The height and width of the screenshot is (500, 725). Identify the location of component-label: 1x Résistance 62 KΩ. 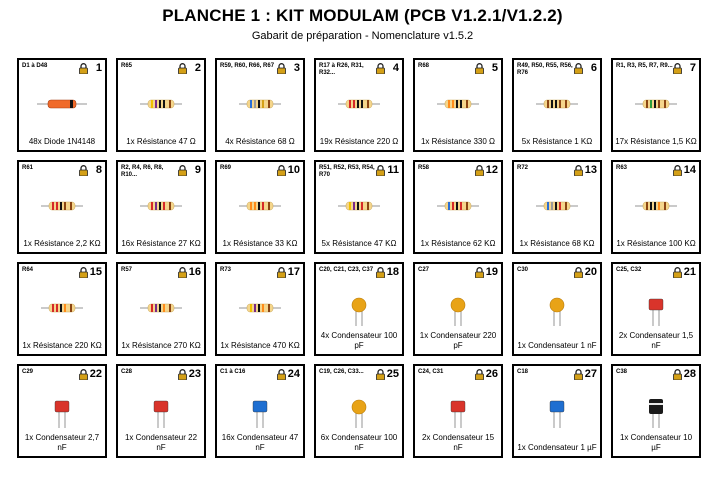
(458, 243).